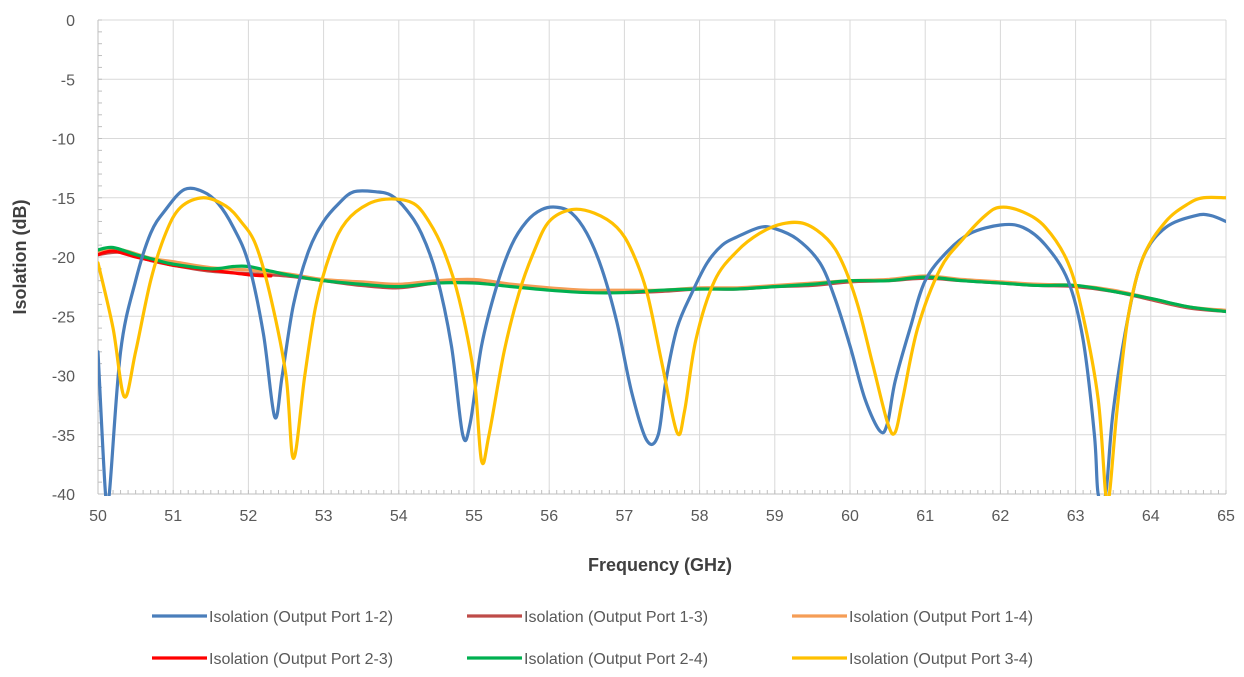 The height and width of the screenshot is (677, 1244). I want to click on x-tick-label: 64, so click(1151, 516).